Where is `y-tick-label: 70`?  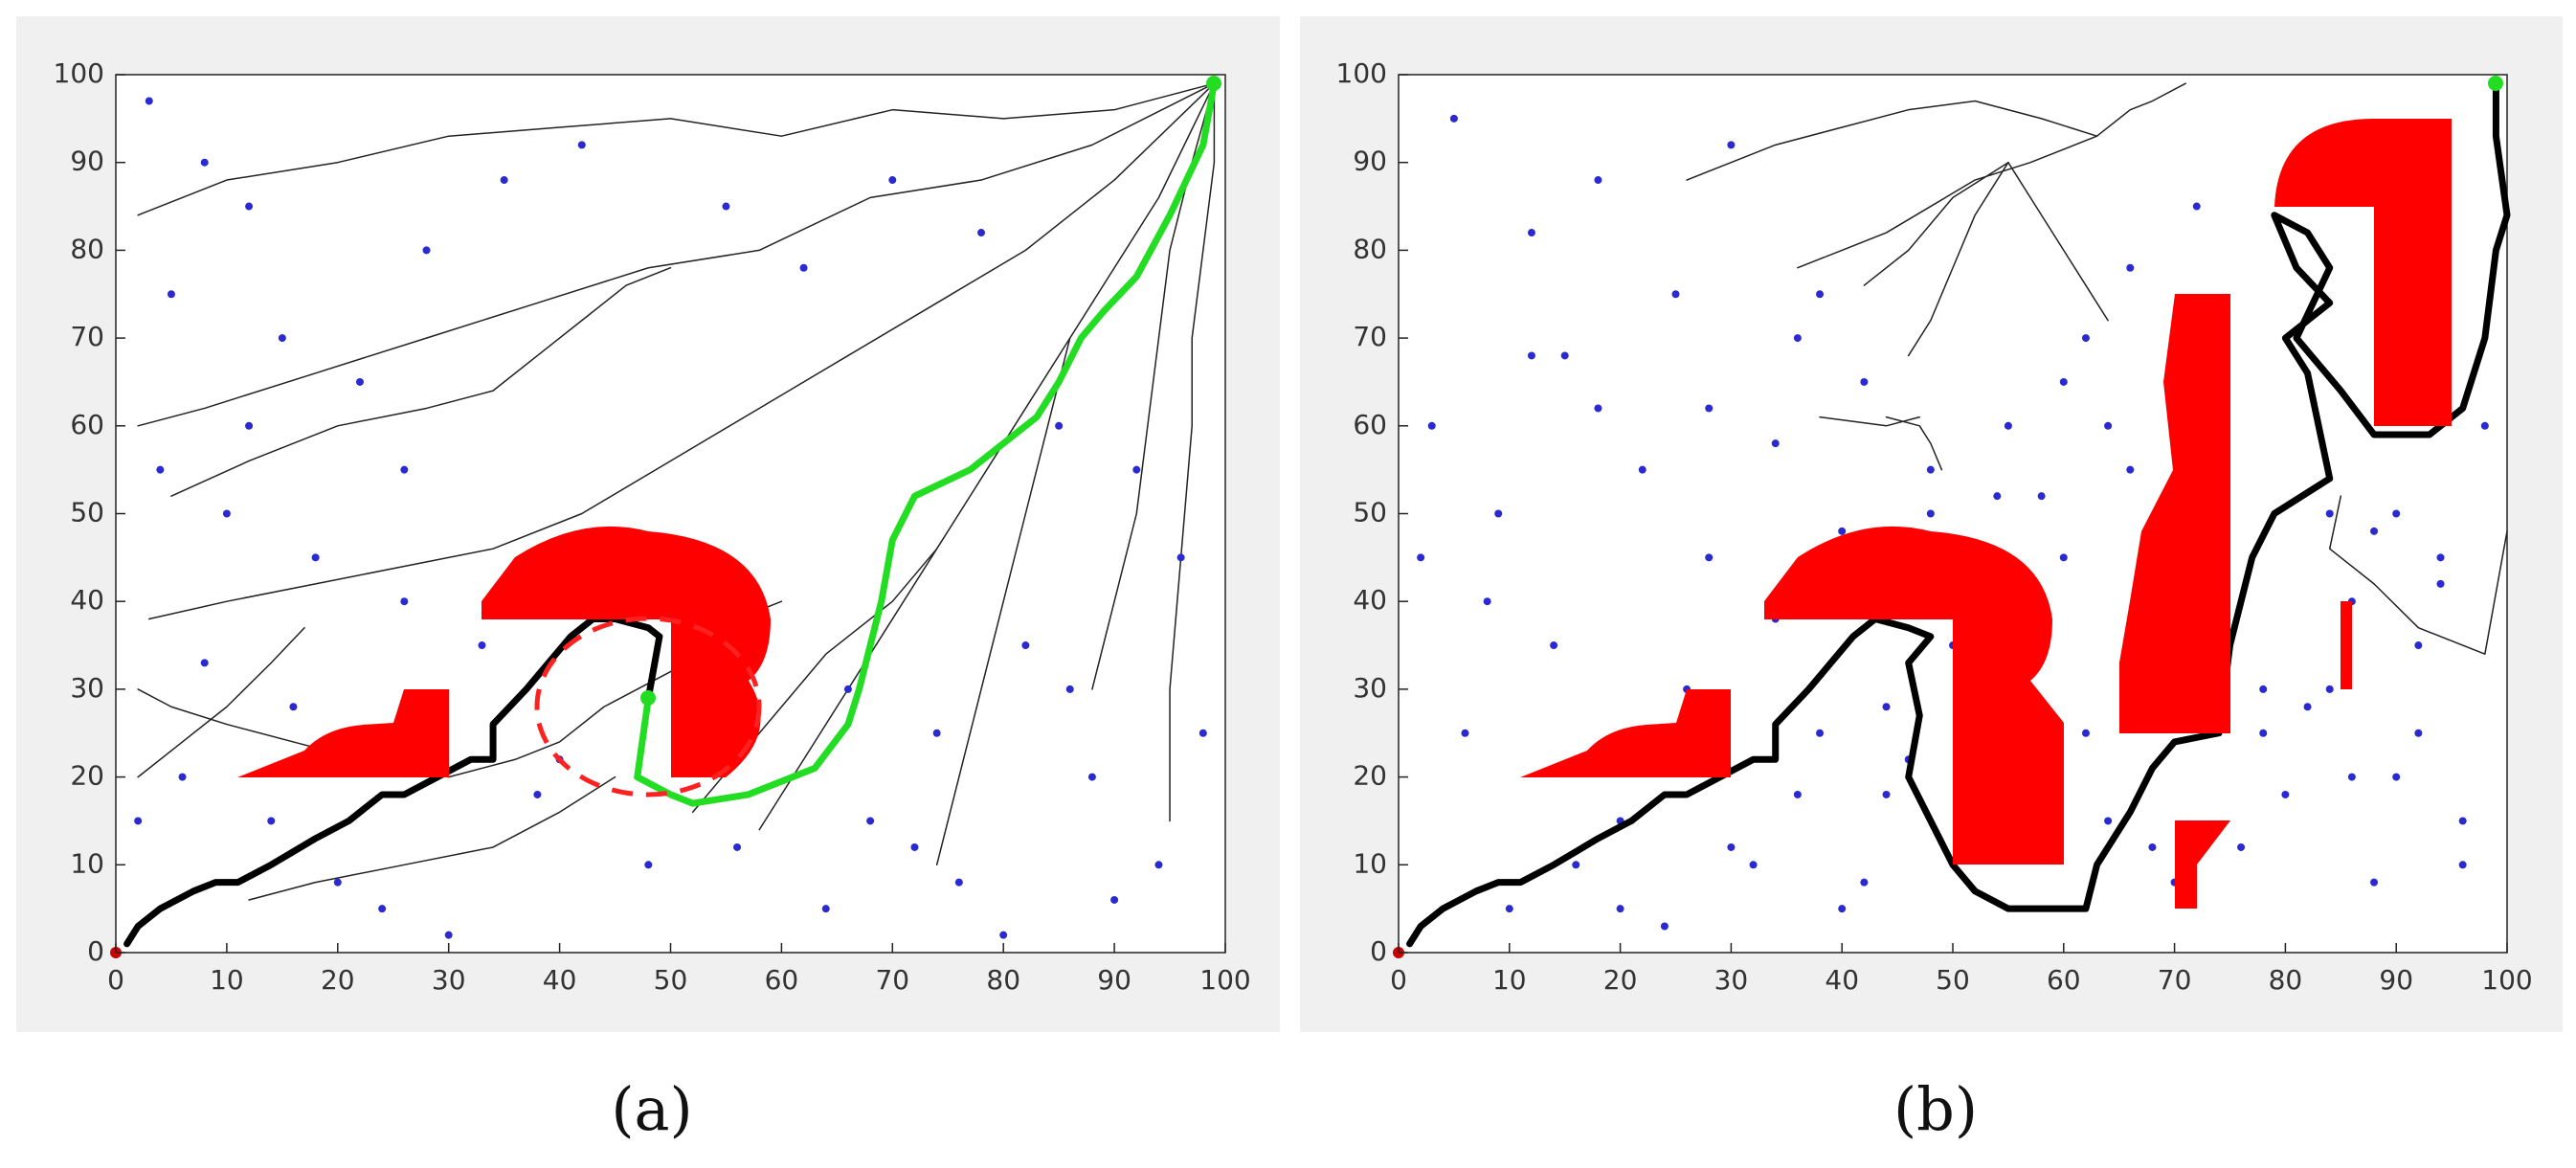
y-tick-label: 70 is located at coordinates (87, 337).